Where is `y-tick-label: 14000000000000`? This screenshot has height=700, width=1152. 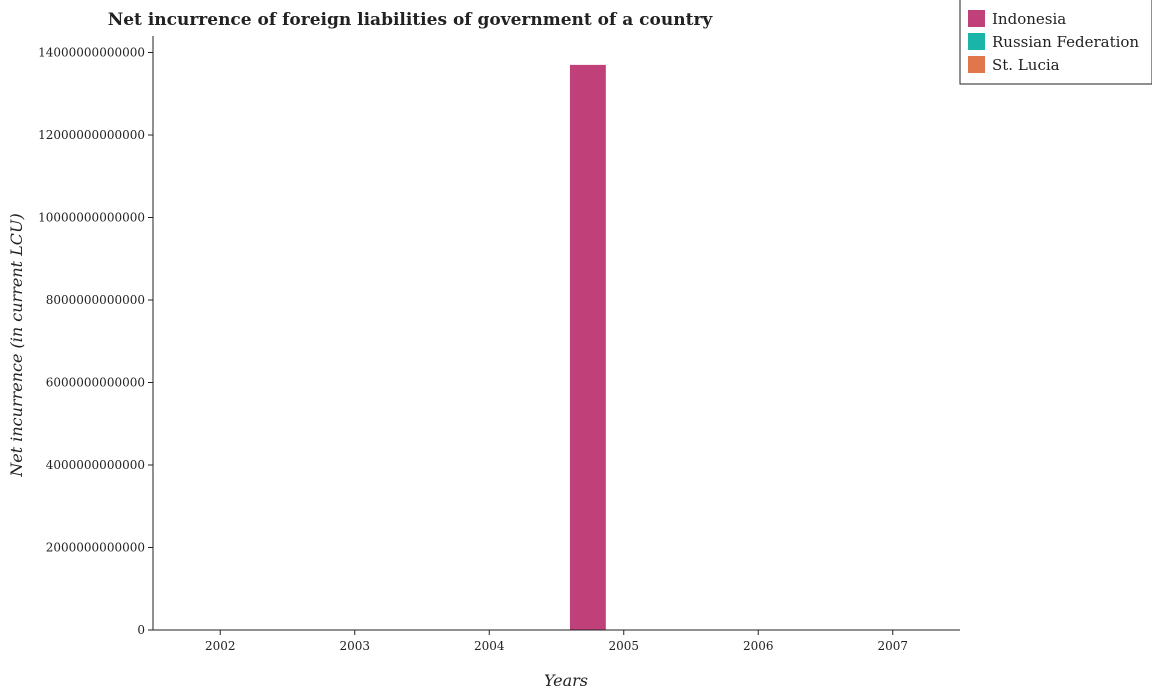 y-tick-label: 14000000000000 is located at coordinates (91, 53).